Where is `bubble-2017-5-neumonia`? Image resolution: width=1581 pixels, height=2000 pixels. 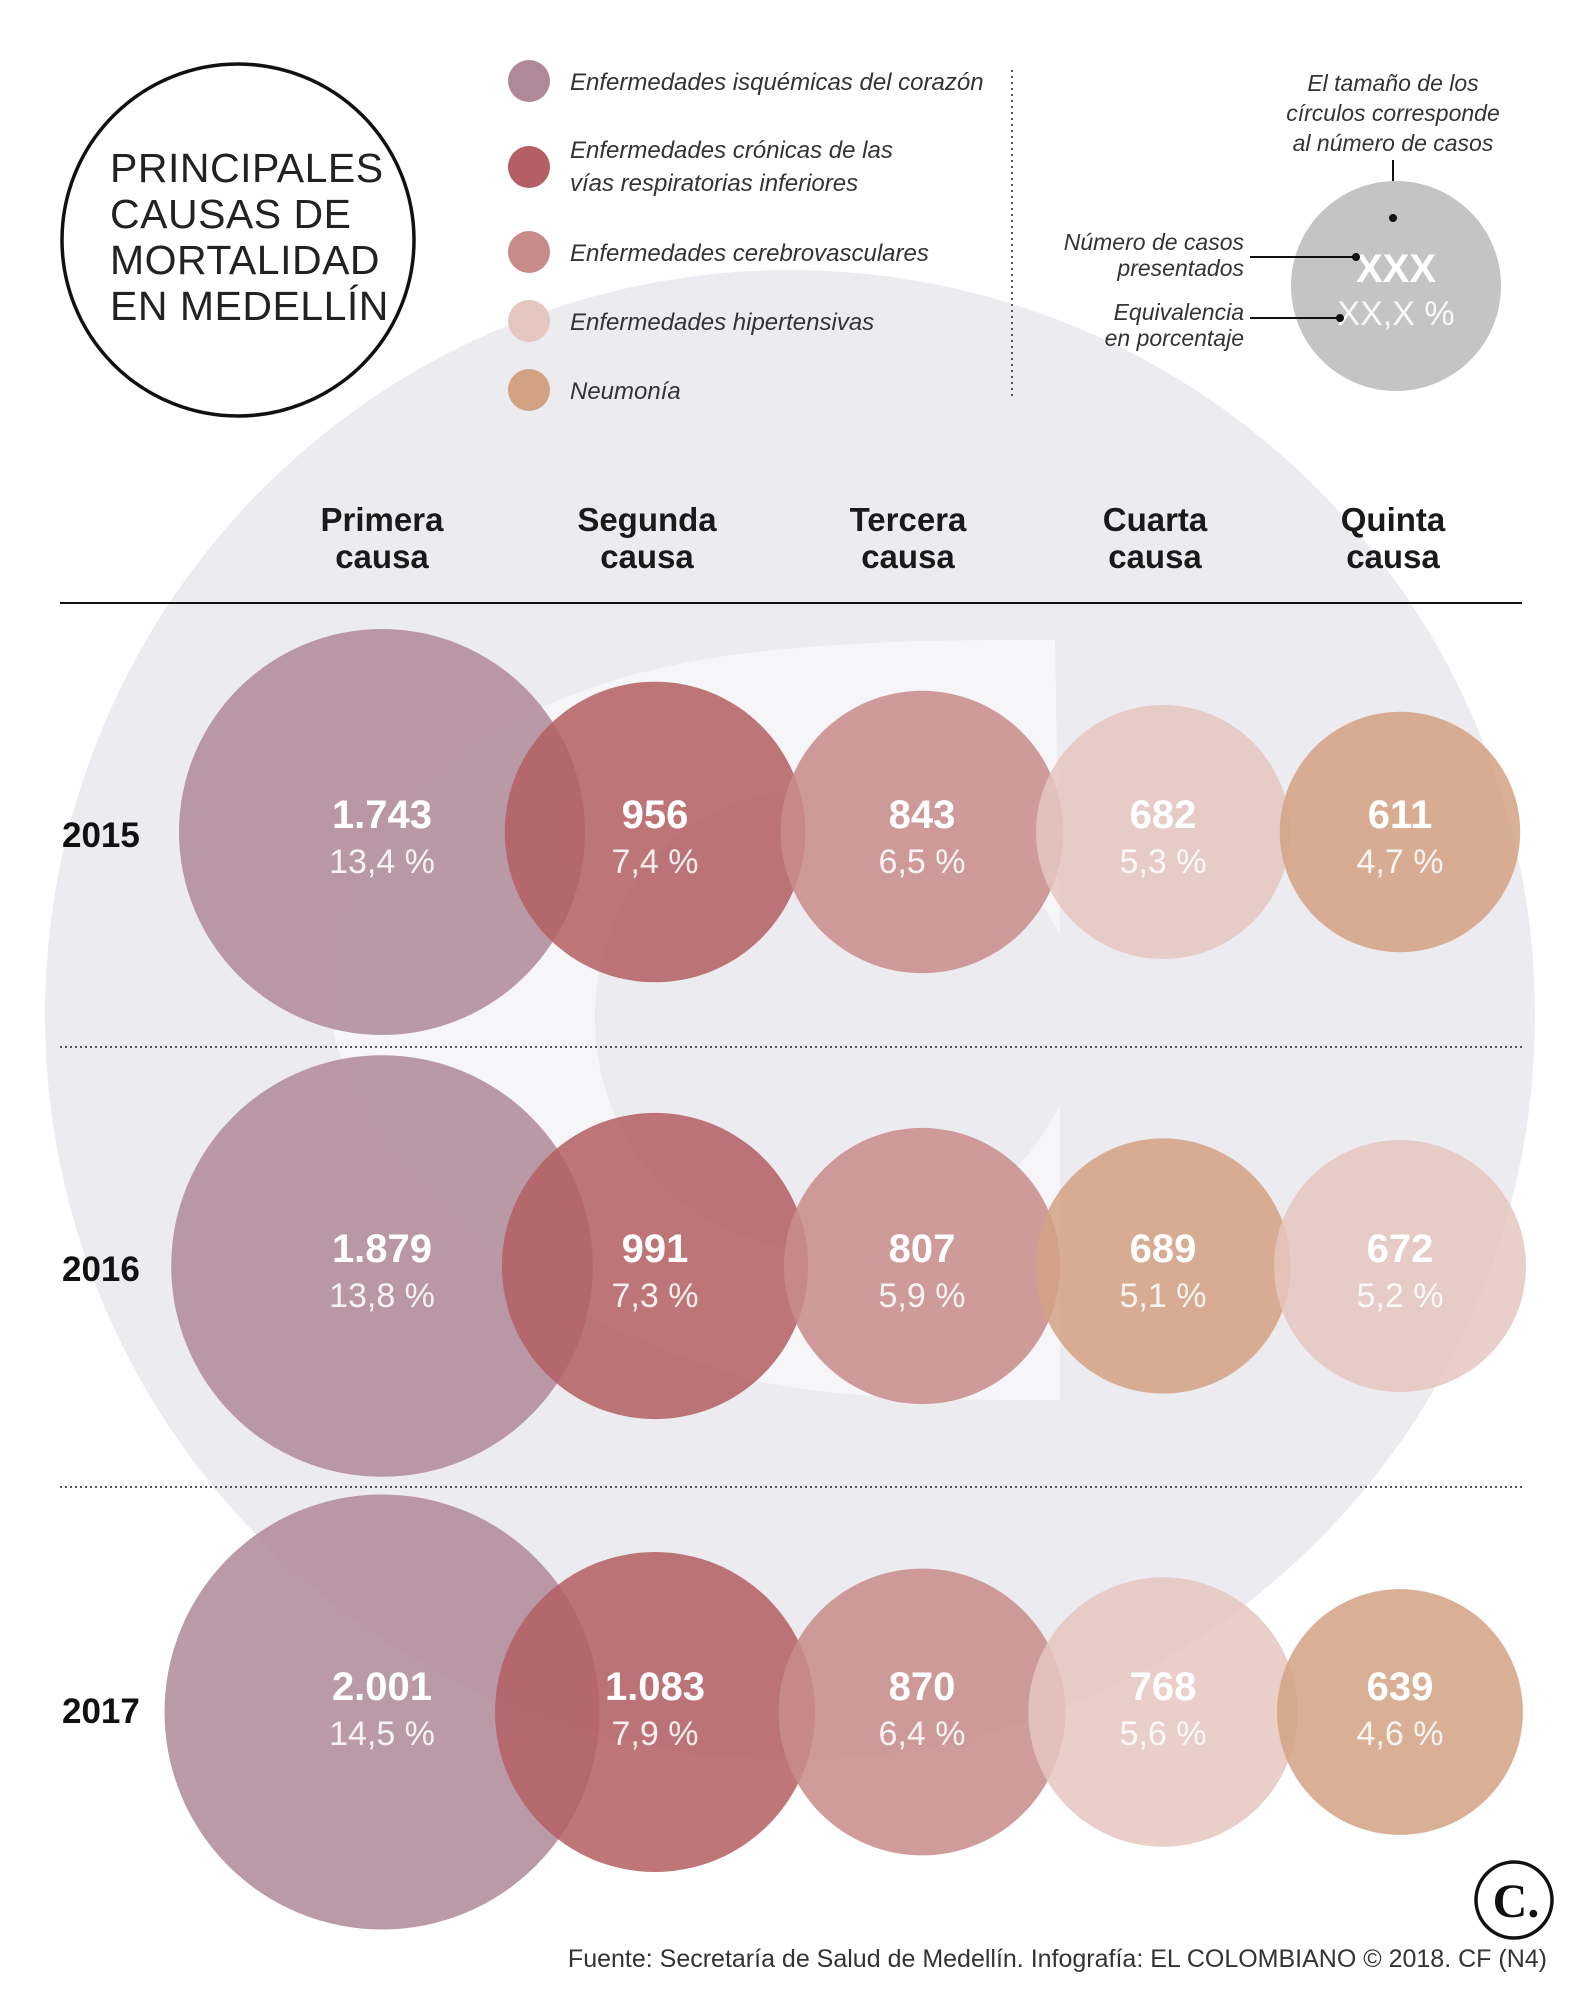
bubble-2017-5-neumonia is located at coordinates (1400, 1712).